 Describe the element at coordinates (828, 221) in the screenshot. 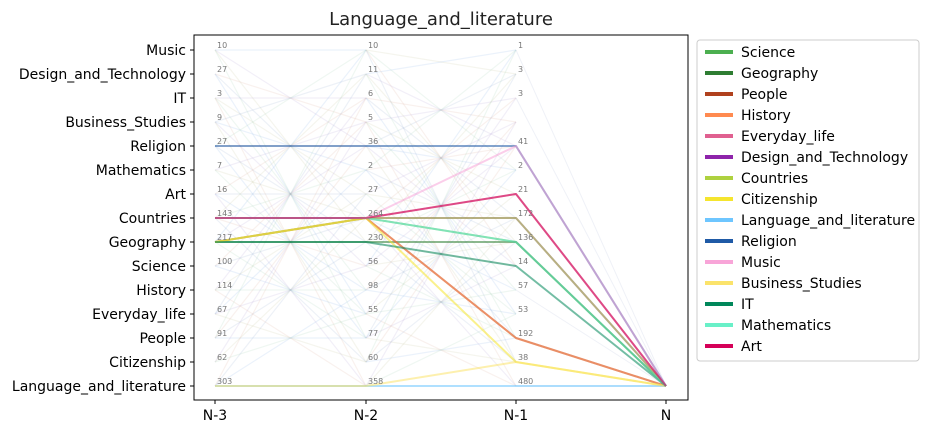

I see `legend-label-language-and-literature: Language_and_literature` at that location.